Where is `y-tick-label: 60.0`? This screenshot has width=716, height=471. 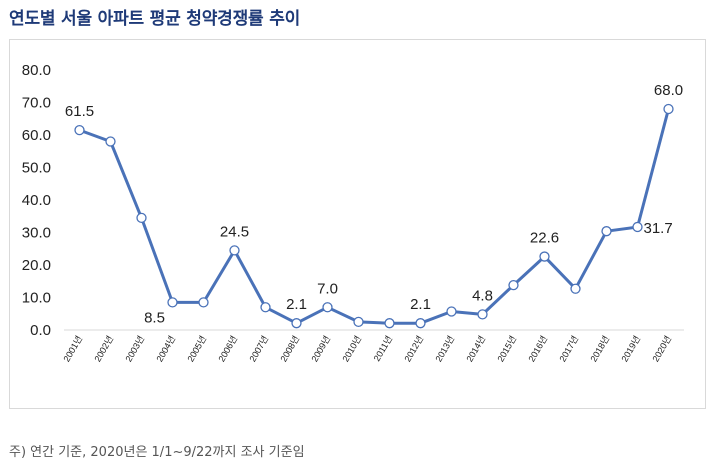 y-tick-label: 60.0 is located at coordinates (36, 135).